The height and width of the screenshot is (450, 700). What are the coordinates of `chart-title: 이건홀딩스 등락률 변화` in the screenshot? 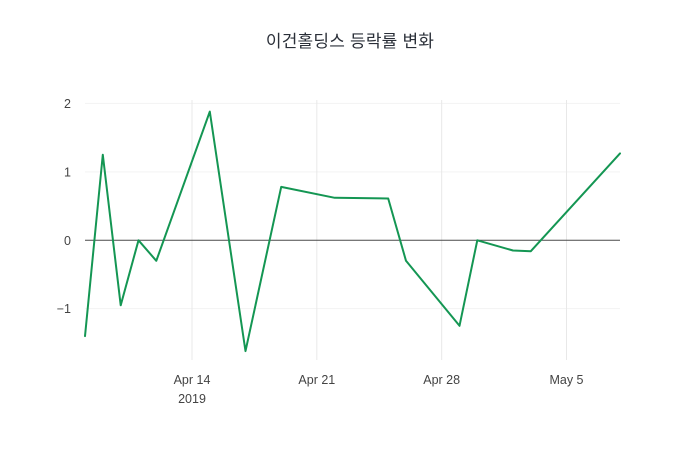 It's located at (350, 41).